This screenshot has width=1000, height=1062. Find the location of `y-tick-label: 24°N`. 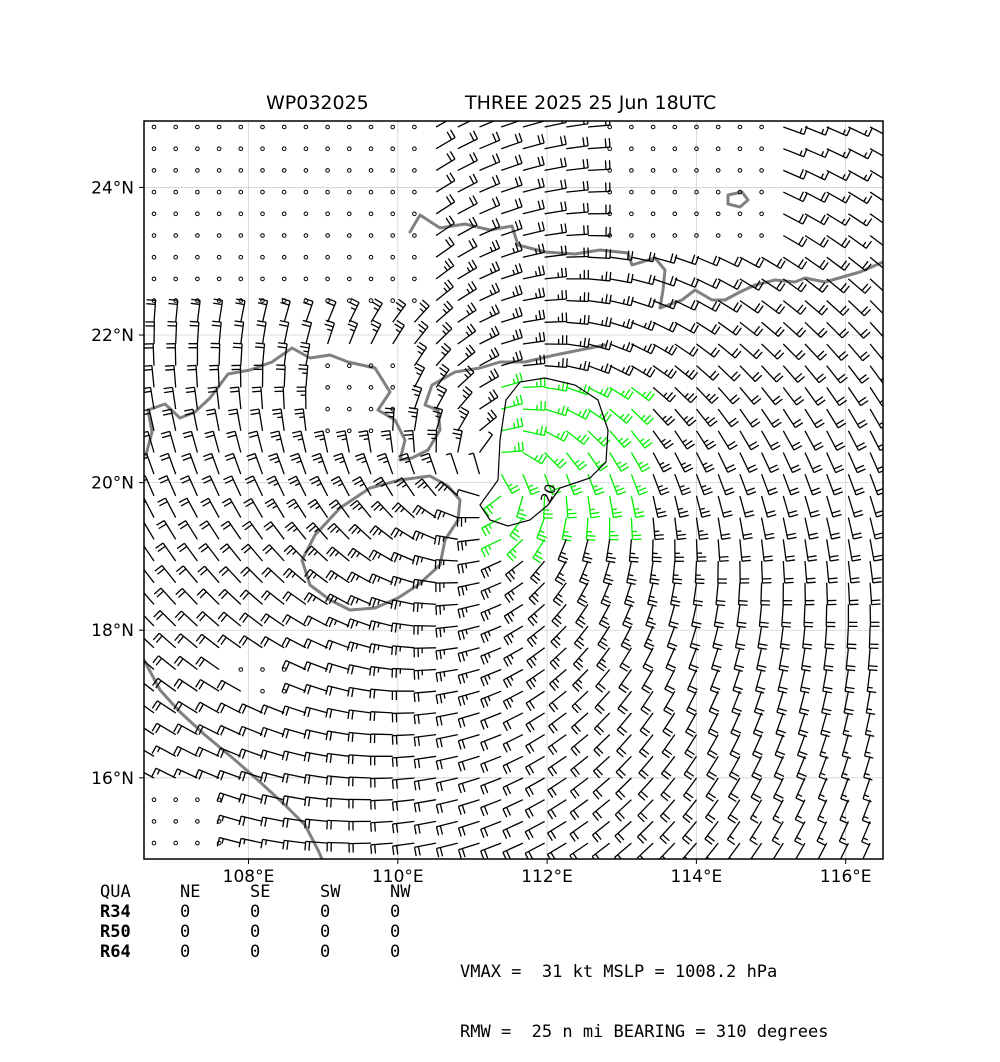

y-tick-label: 24°N is located at coordinates (112, 188).